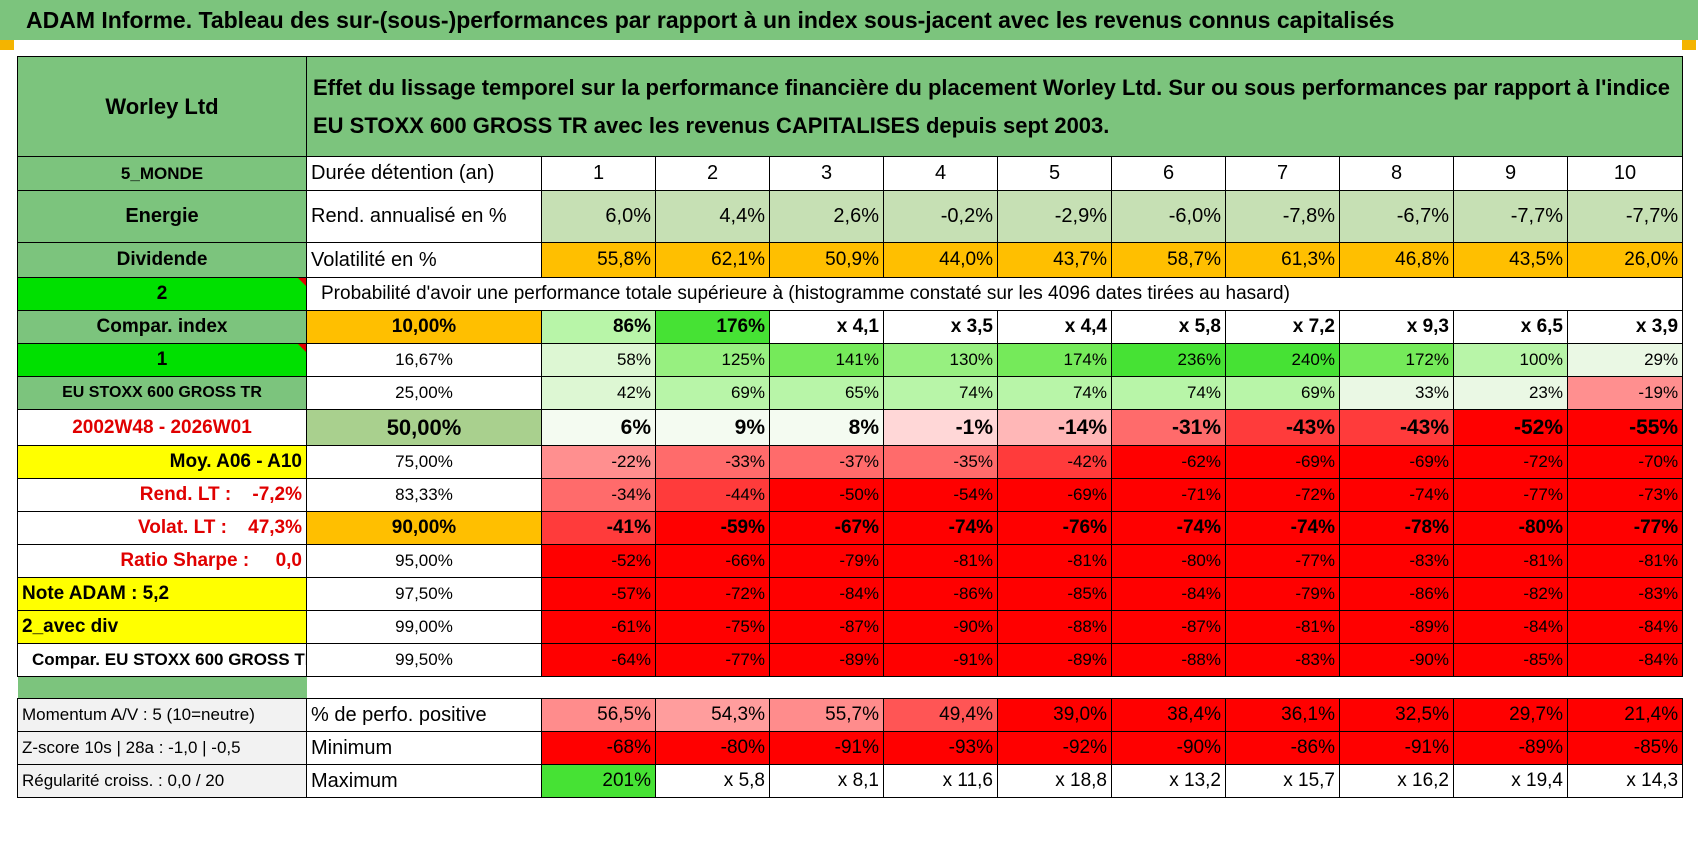  I want to click on footer-value: -68%, so click(598, 748).